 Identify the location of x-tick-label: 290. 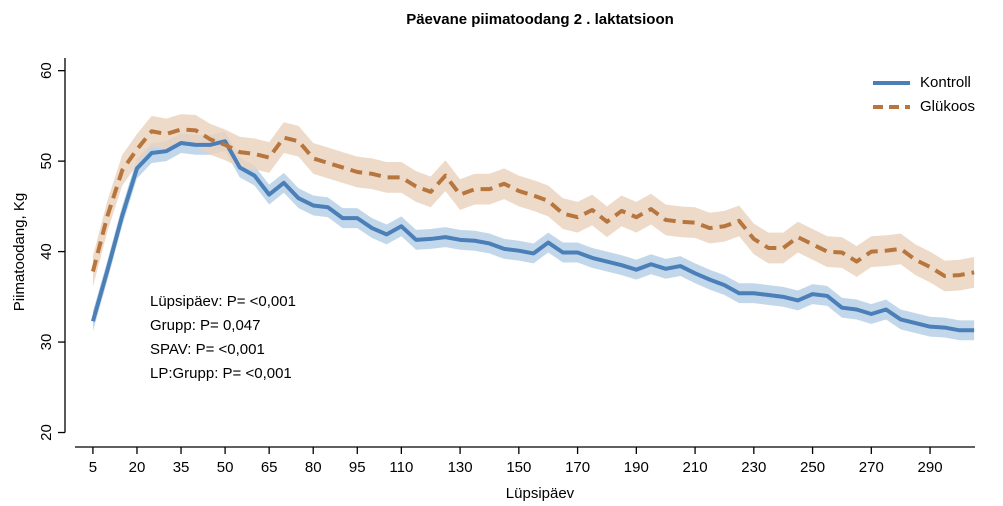
(930, 467).